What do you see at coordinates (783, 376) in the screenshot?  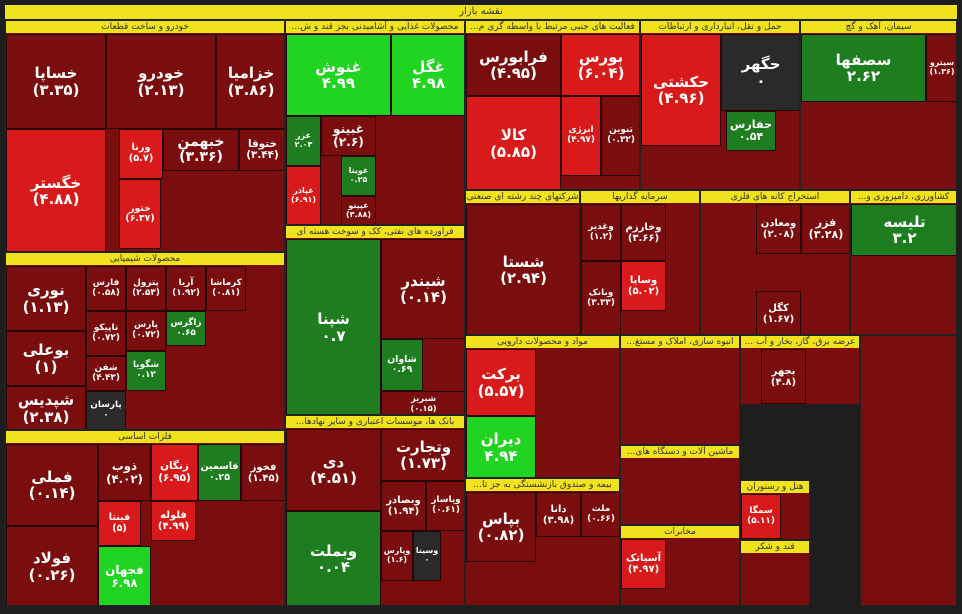 I see `stock-tile: بجهر (۴.۸)` at bounding box center [783, 376].